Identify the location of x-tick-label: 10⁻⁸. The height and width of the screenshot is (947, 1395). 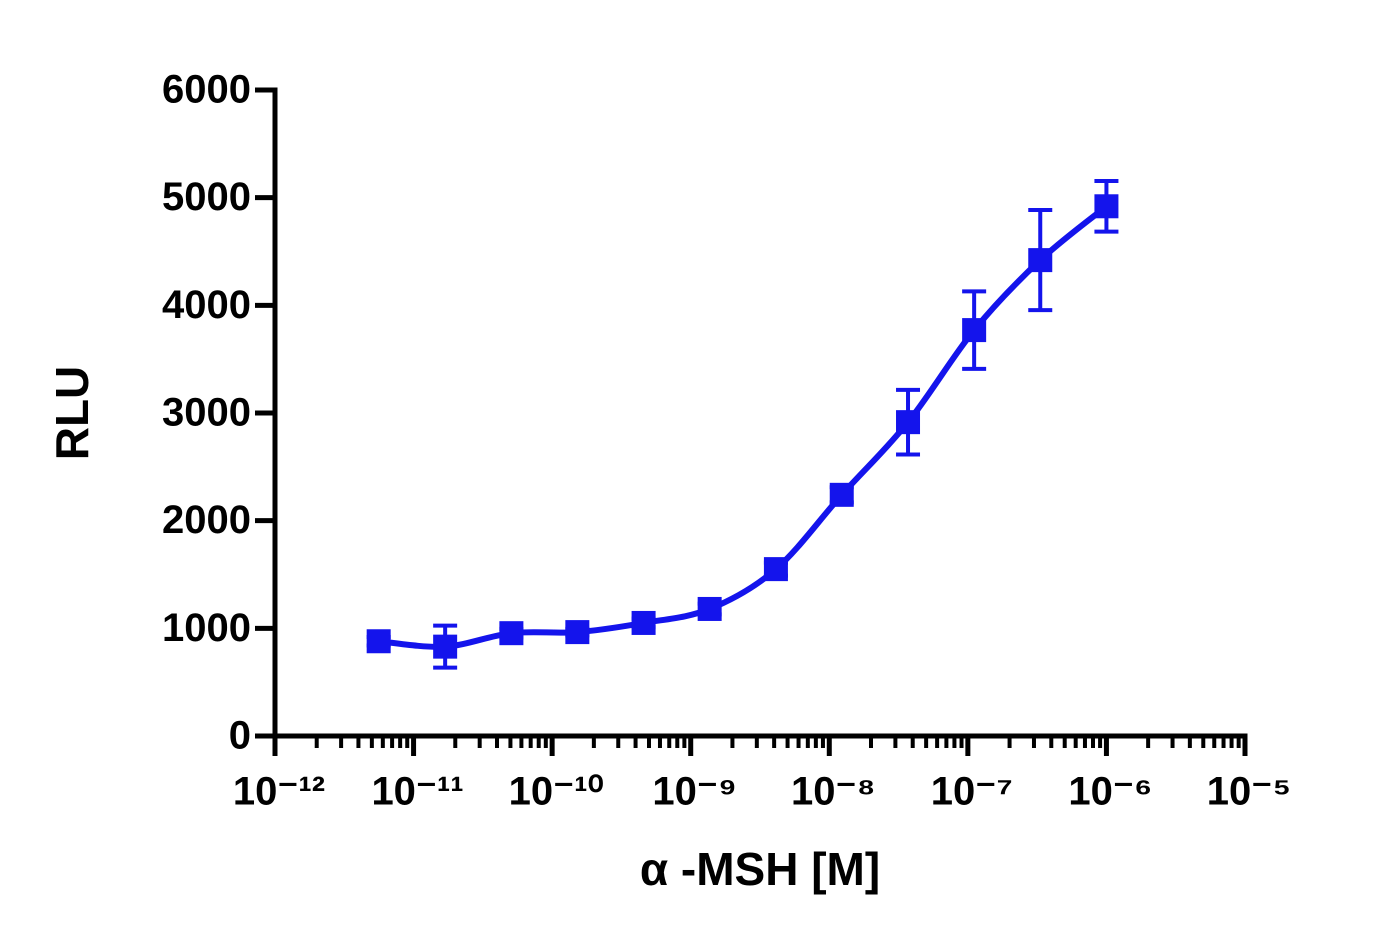
(833, 792).